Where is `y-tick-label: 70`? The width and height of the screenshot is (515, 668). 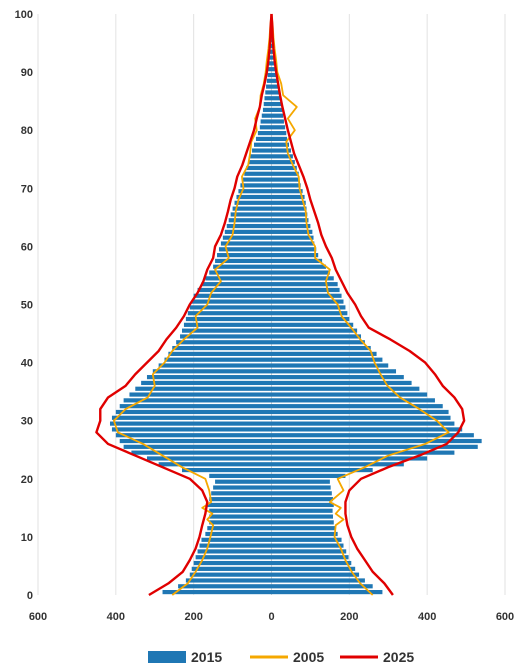 y-tick-label: 70 is located at coordinates (27, 189).